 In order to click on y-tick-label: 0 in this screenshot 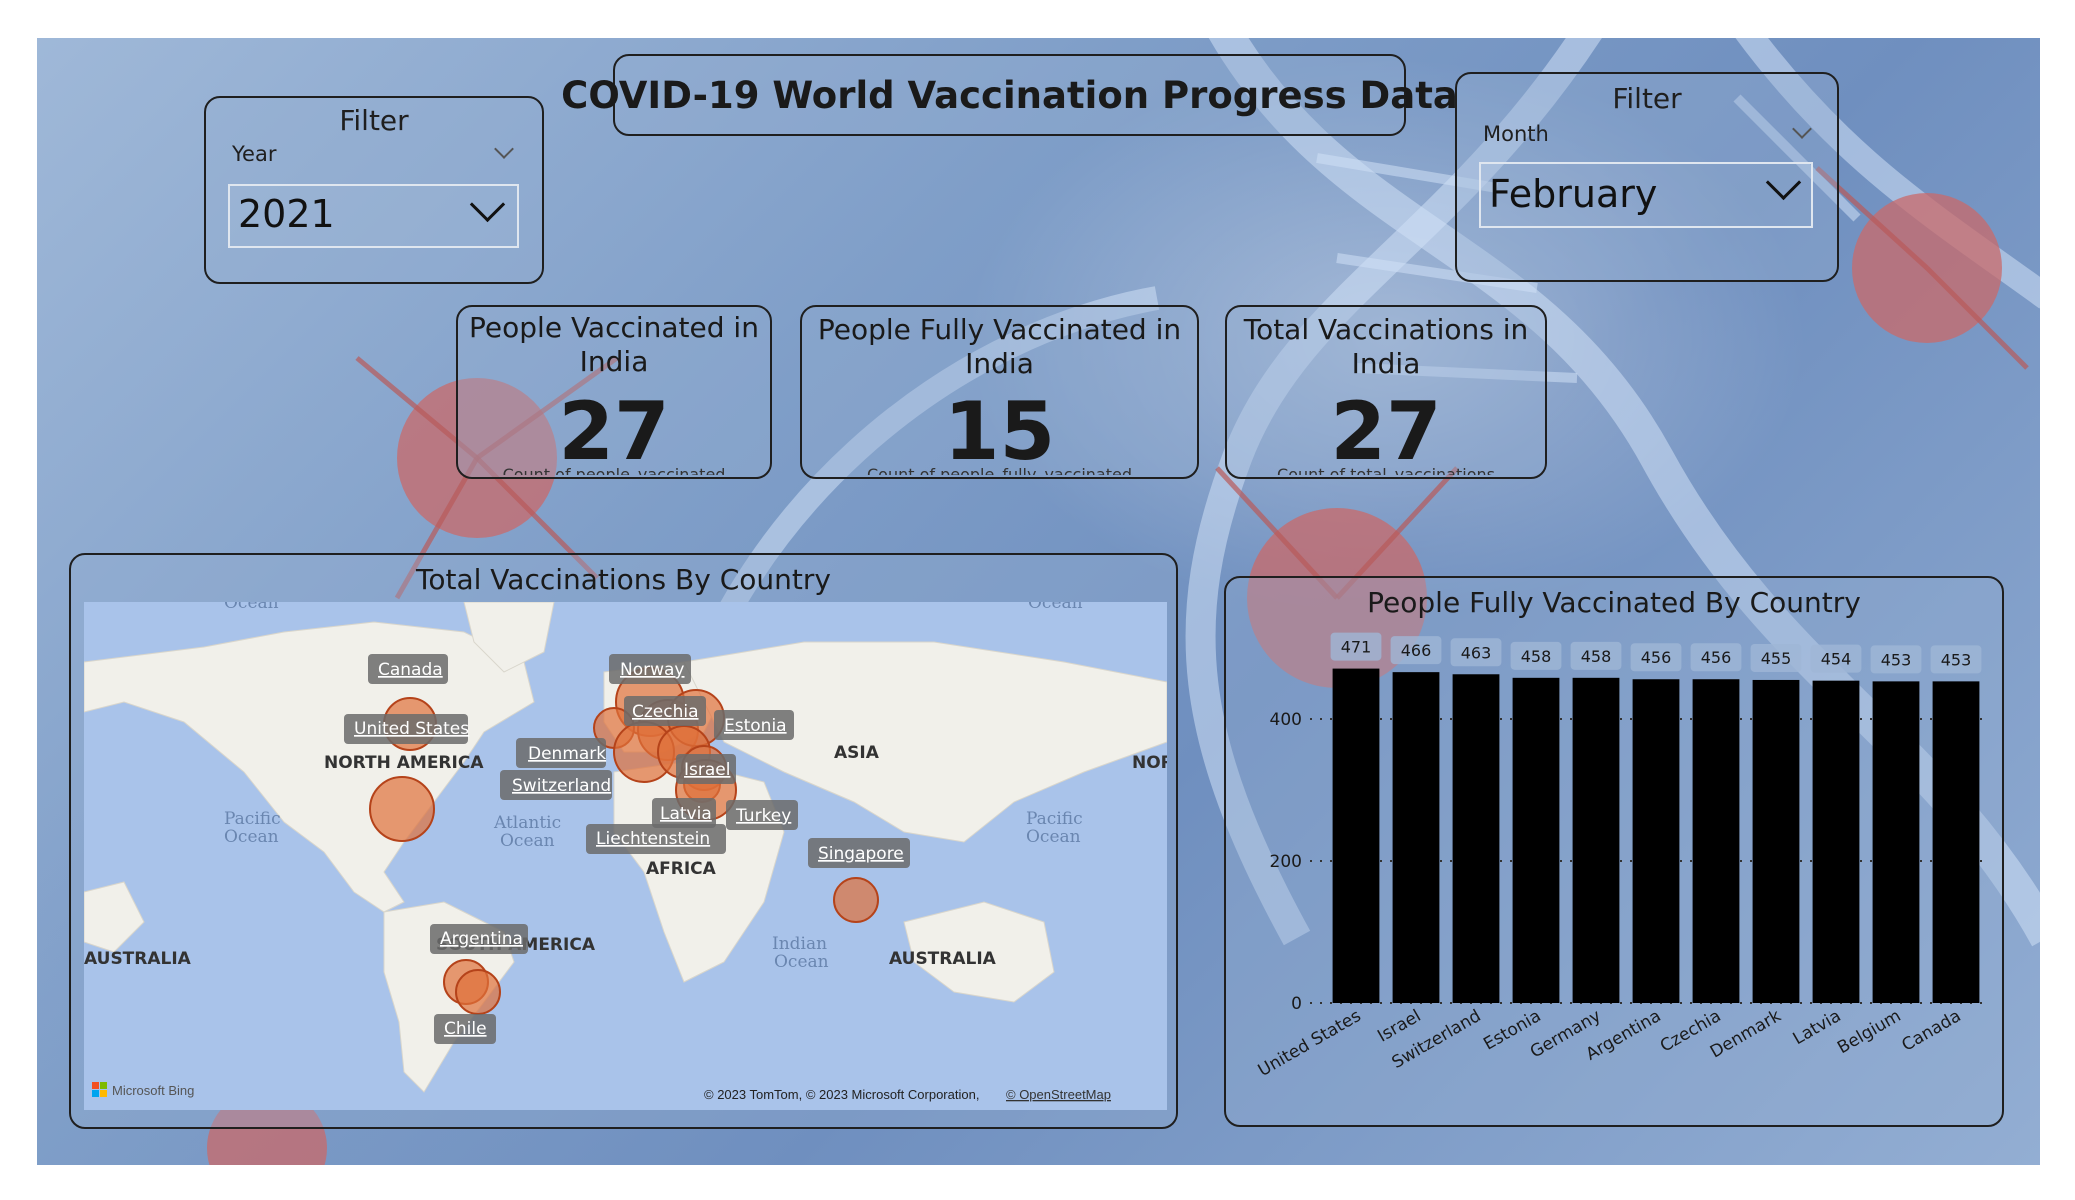, I will do `click(1296, 1004)`.